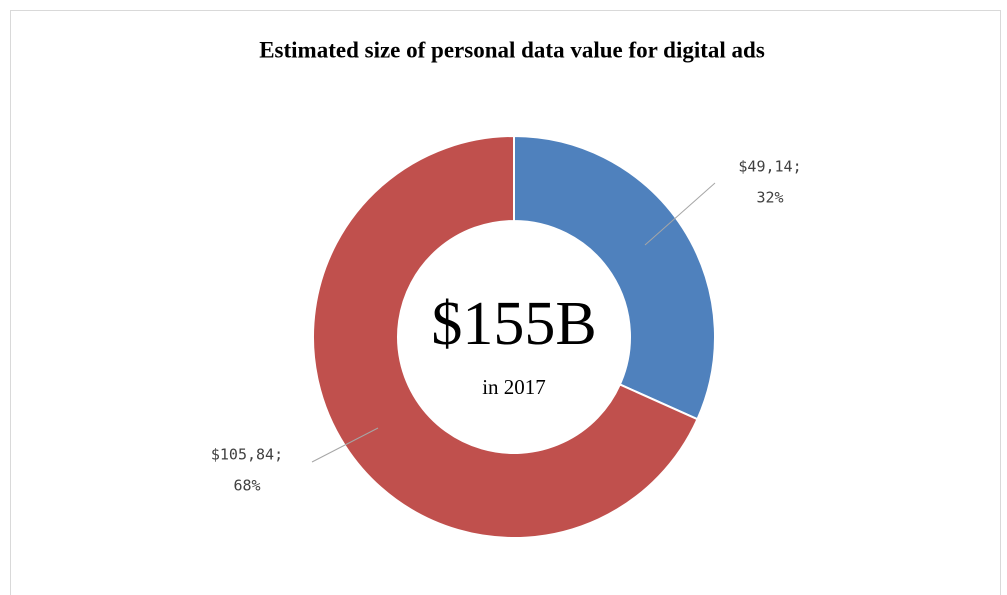  Describe the element at coordinates (769, 198) in the screenshot. I see `data-label: 32%` at that location.